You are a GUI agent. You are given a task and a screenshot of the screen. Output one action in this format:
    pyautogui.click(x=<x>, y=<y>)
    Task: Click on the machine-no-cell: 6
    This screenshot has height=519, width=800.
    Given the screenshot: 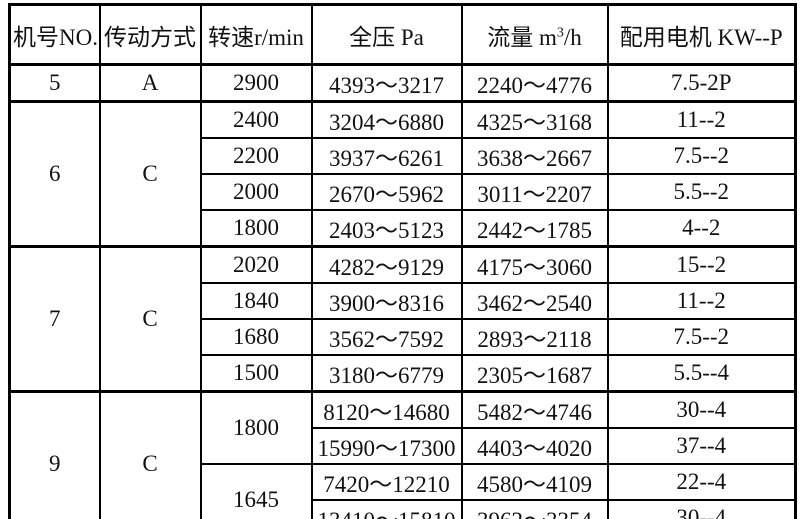 What is the action you would take?
    pyautogui.click(x=54, y=174)
    